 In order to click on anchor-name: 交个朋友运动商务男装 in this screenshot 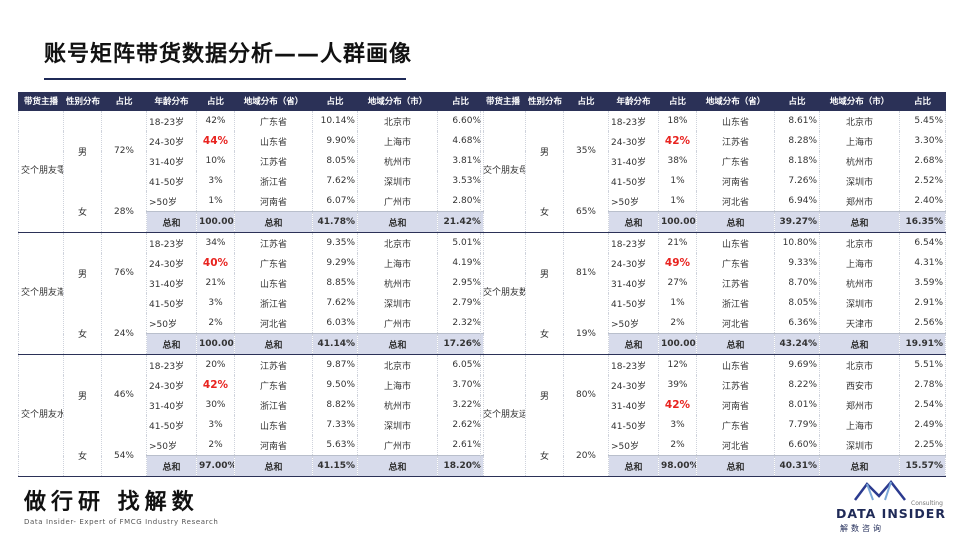, I will do `click(503, 415)`.